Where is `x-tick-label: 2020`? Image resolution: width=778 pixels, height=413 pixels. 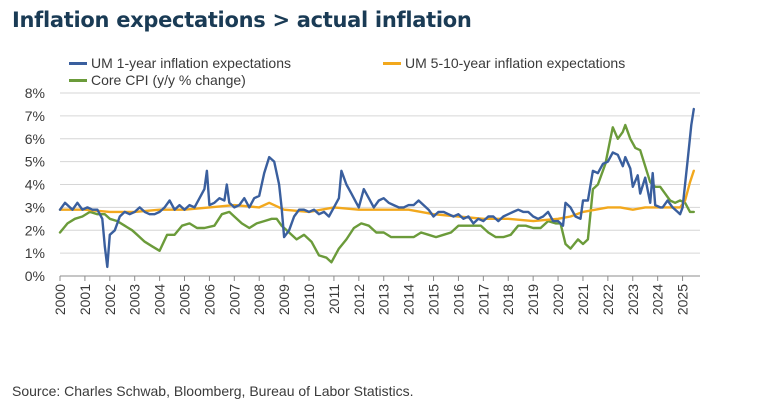 x-tick-label: 2020 is located at coordinates (558, 299).